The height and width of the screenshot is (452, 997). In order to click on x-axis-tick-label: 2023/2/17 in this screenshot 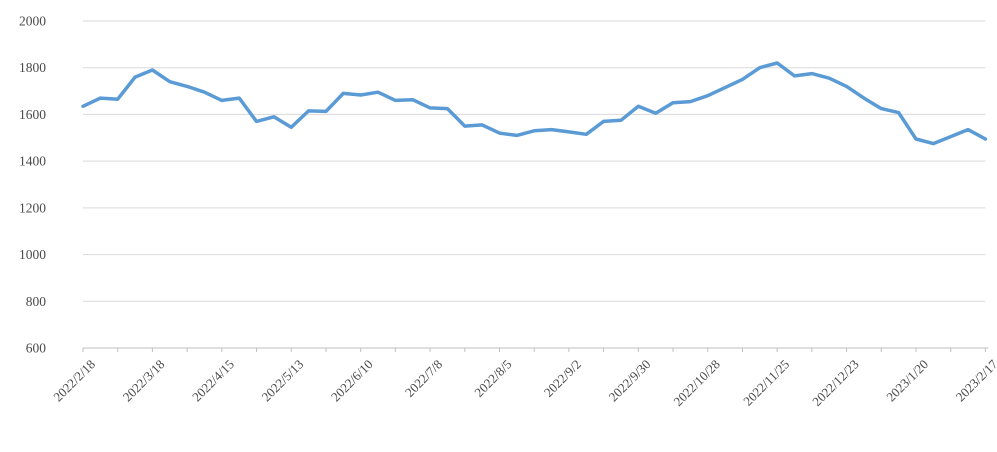, I will do `click(975, 380)`.